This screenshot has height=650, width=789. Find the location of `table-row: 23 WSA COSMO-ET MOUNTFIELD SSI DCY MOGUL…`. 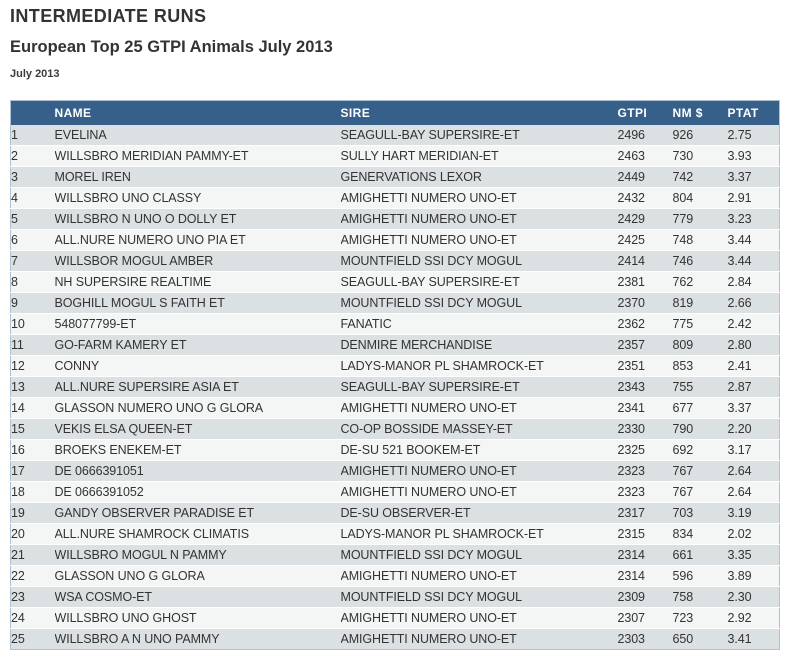

table-row: 23 WSA COSMO-ET MOUNTFIELD SSI DCY MOGUL… is located at coordinates (395, 597).